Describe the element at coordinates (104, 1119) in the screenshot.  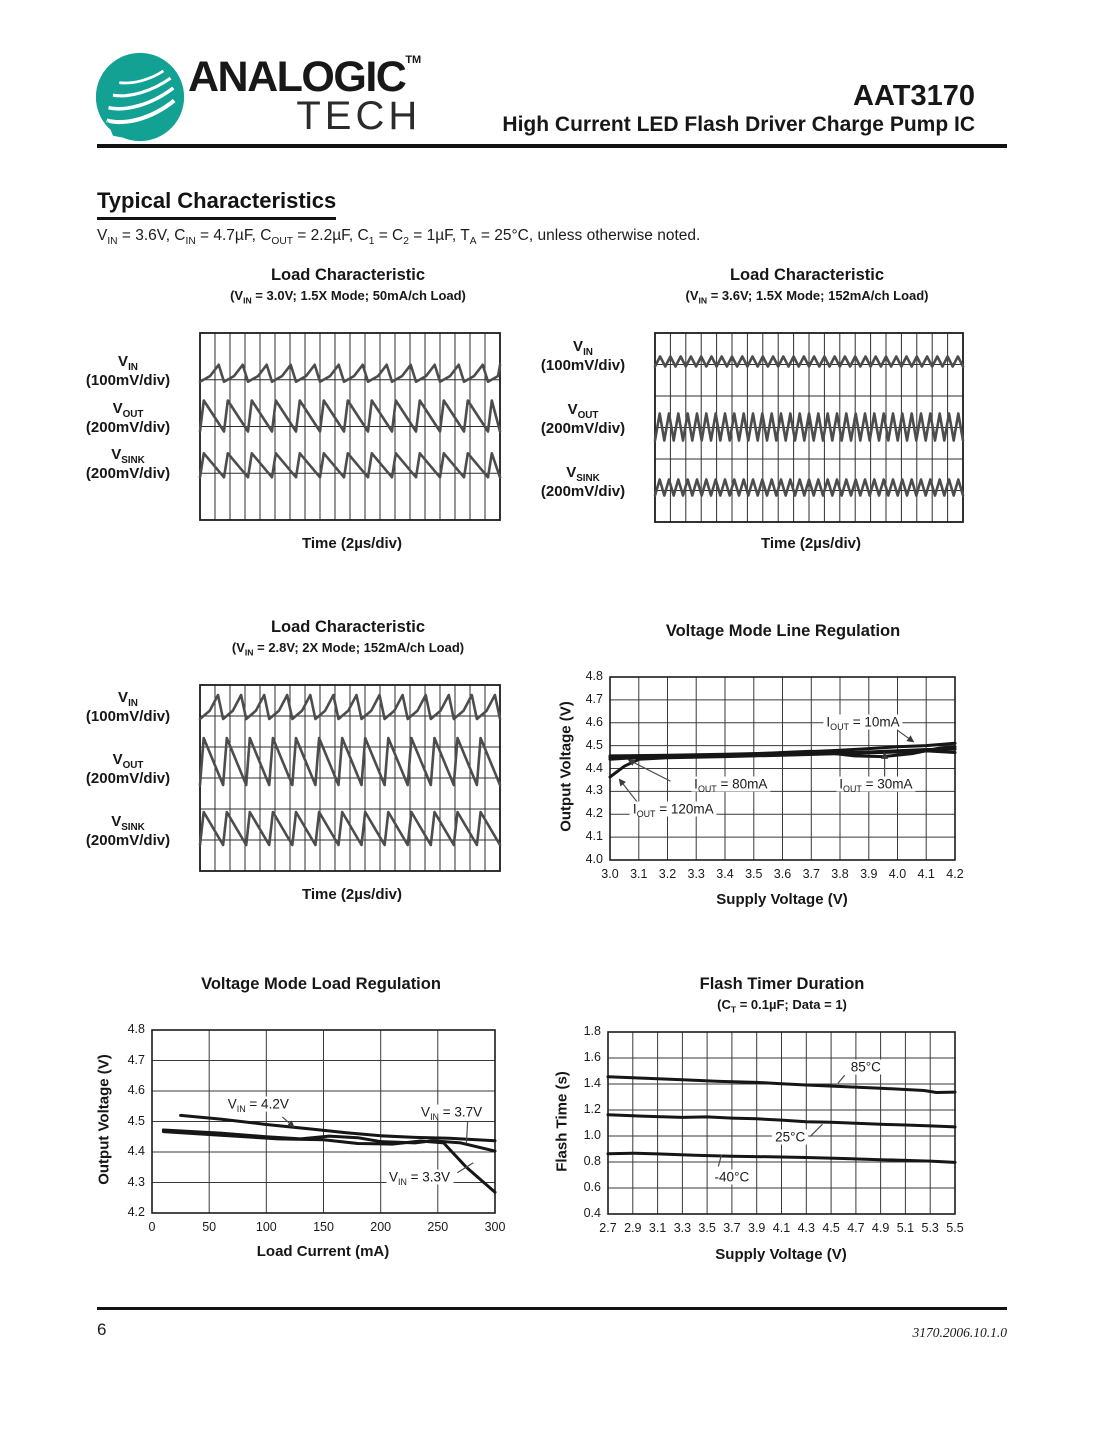
I see `loadreg-y-axis-label: Output Voltage (V)` at that location.